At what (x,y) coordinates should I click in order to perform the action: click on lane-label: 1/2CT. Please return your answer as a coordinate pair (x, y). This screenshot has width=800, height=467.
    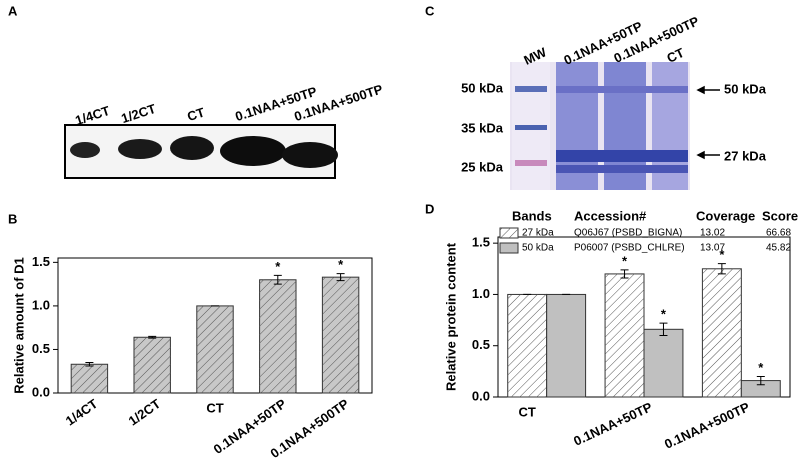
    Looking at the image, I should click on (138, 113).